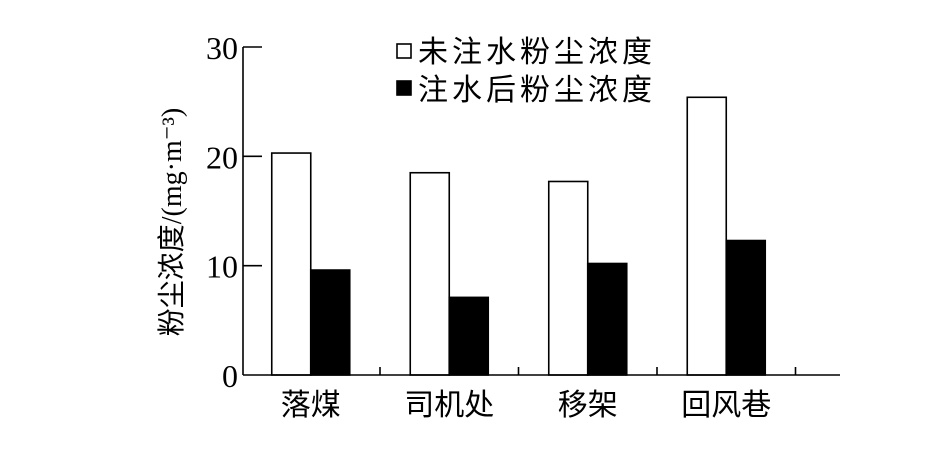 The width and height of the screenshot is (945, 449). What do you see at coordinates (537, 90) in the screenshot?
I see `legend-label-after-water-injection: 注水后粉尘浓度` at bounding box center [537, 90].